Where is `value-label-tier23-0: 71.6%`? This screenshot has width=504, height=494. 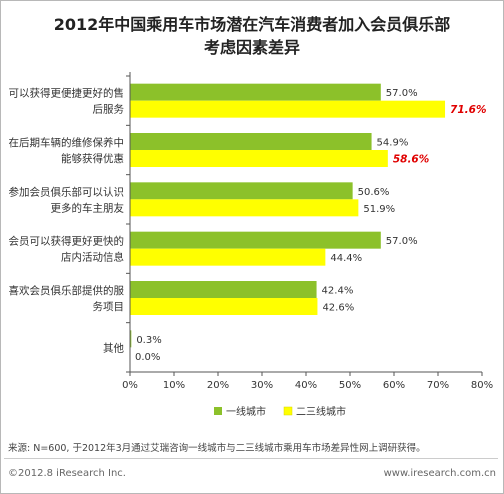 value-label-tier23-0: 71.6% is located at coordinates (468, 110).